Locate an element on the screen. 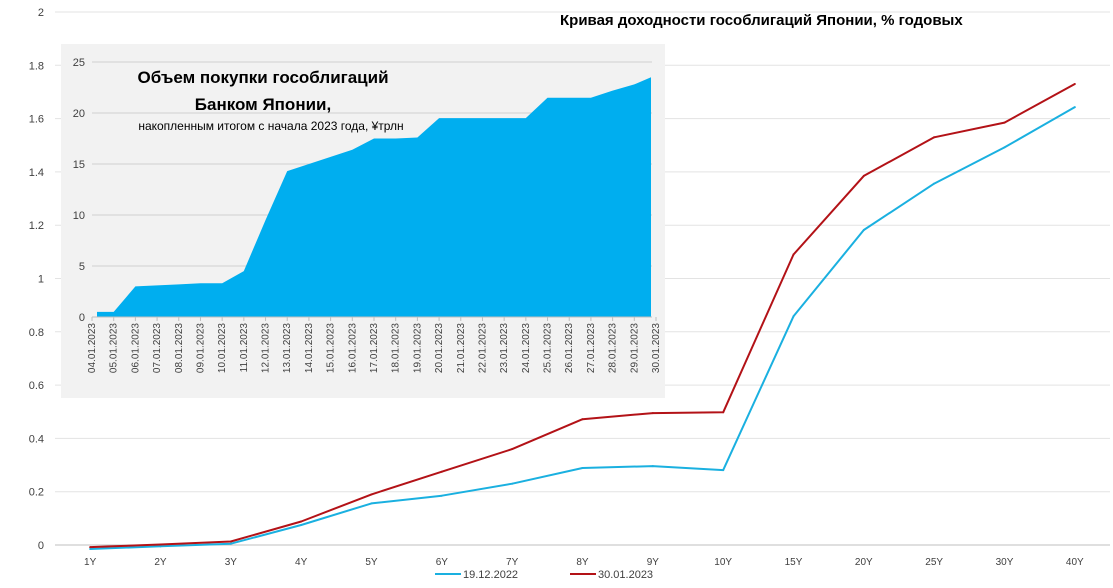  inset-y-tick-label: 0 is located at coordinates (82, 318).